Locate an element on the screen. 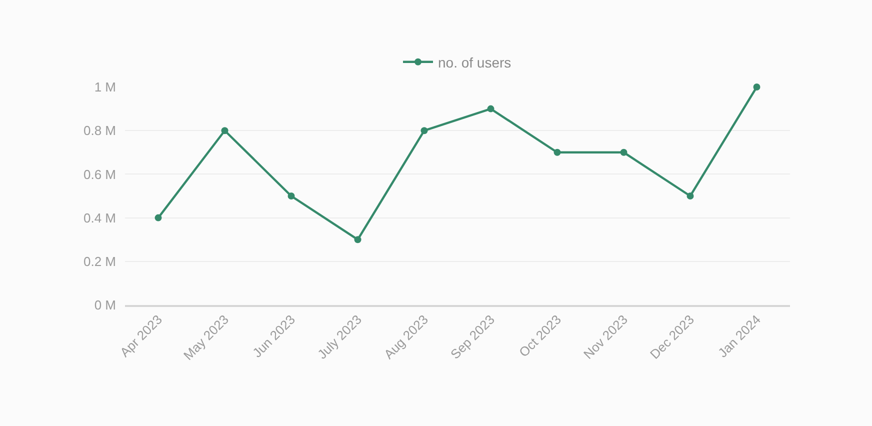  y-tick-label: 0.2 M is located at coordinates (99, 261).